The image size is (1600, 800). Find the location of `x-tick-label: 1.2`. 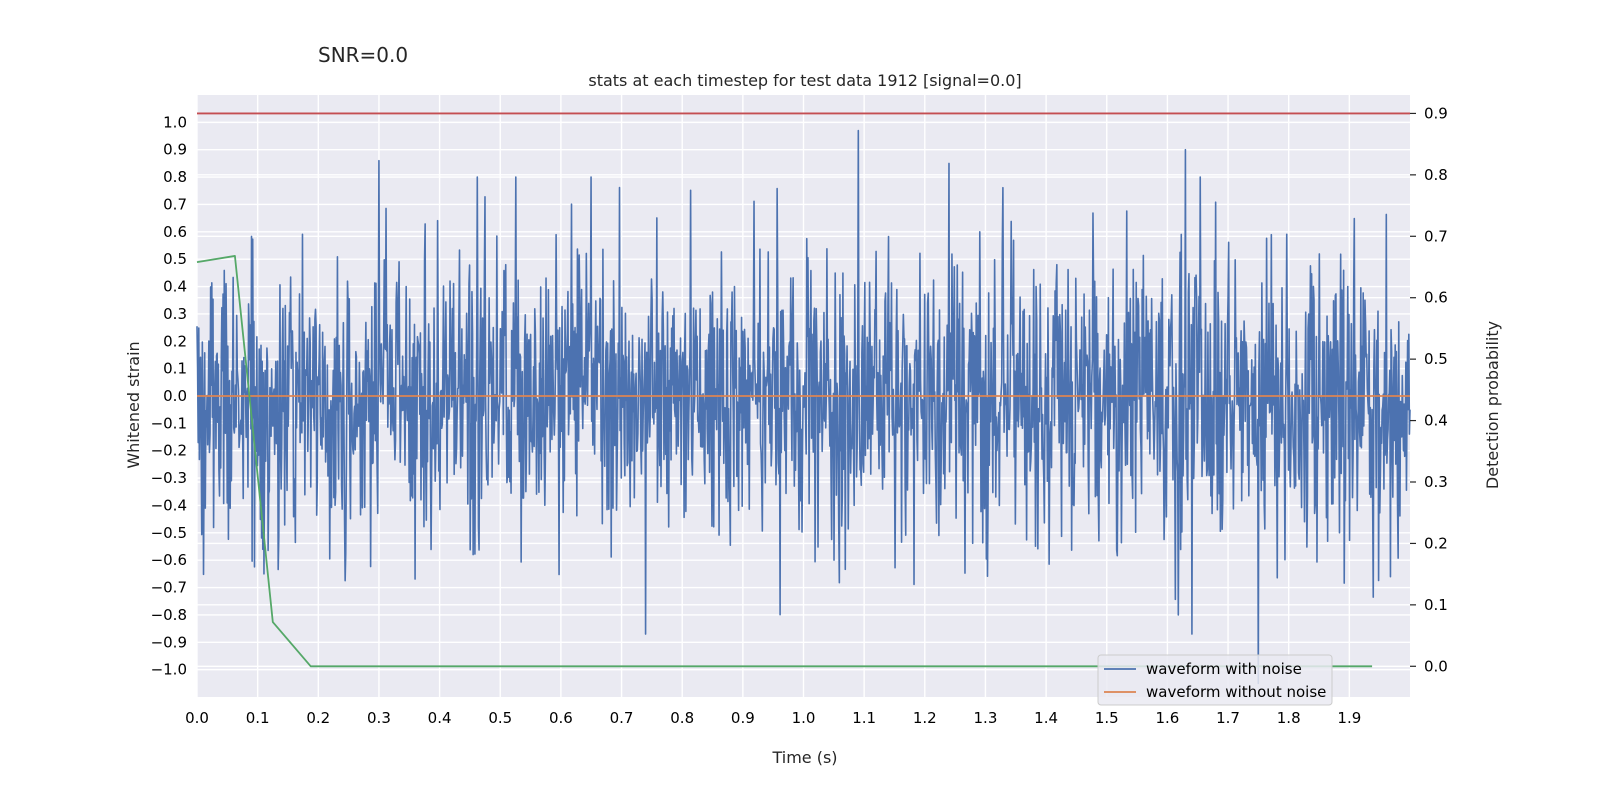

x-tick-label: 1.2 is located at coordinates (925, 718).